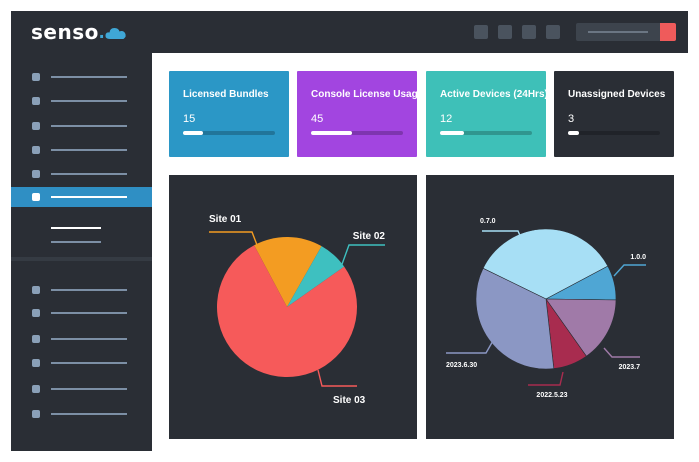 Image resolution: width=699 pixels, height=462 pixels. Describe the element at coordinates (317, 119) in the screenshot. I see `card-value: 45` at that location.